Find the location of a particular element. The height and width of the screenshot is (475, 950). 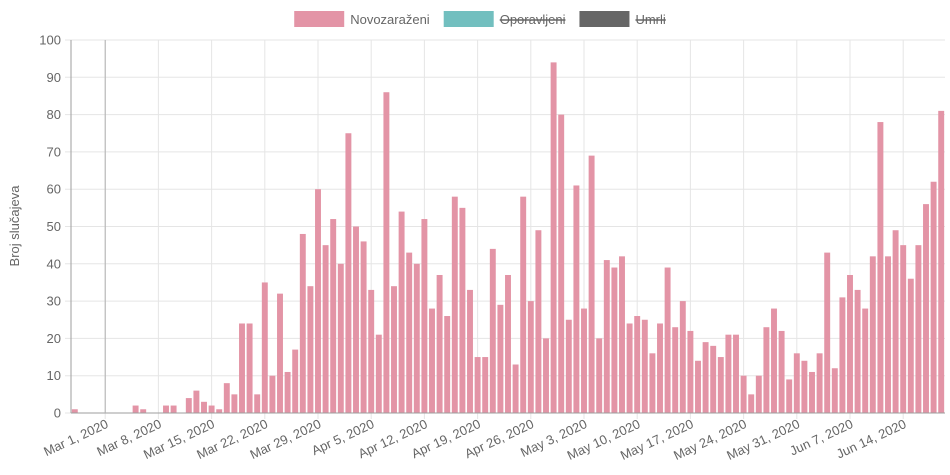

legend-item: Oporavljeni is located at coordinates (504, 19).